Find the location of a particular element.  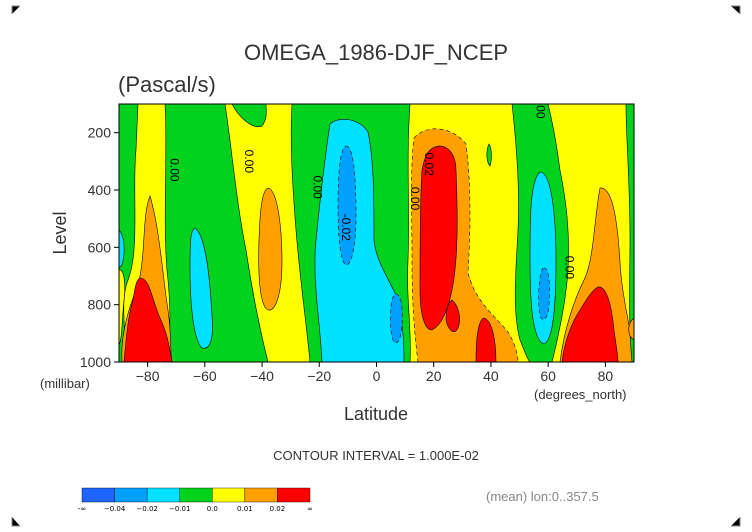

x-tick-label: −20 is located at coordinates (319, 376).